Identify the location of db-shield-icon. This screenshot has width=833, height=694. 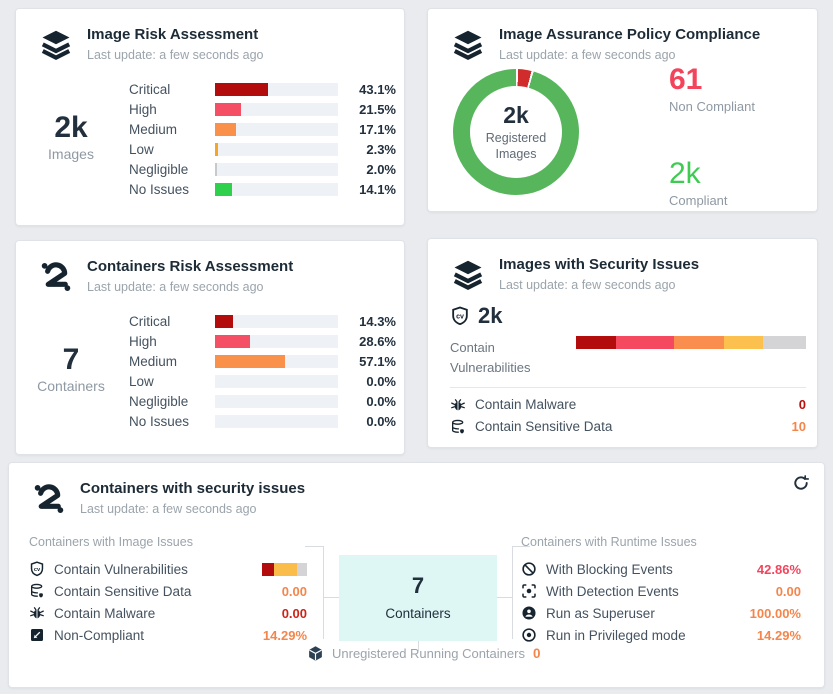
(458, 427).